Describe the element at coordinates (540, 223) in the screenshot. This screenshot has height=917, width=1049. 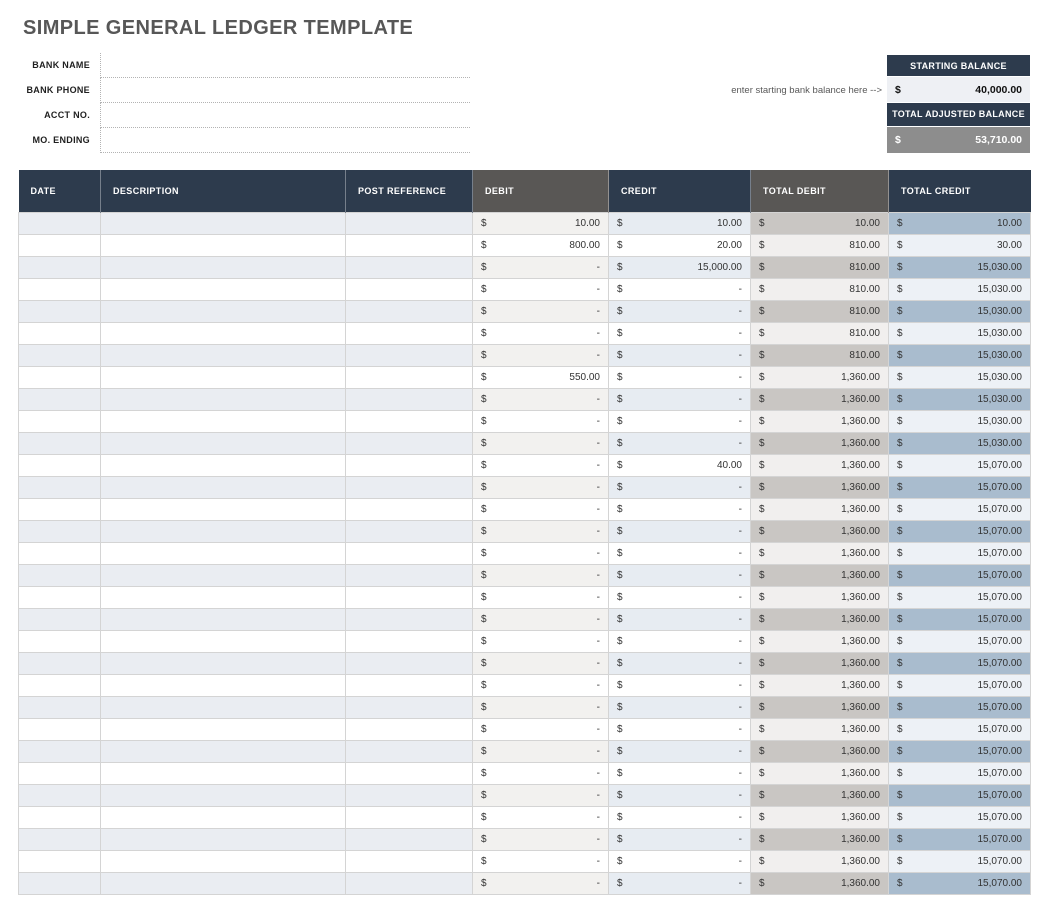
I see `debit-cell: $ 10.00` at that location.